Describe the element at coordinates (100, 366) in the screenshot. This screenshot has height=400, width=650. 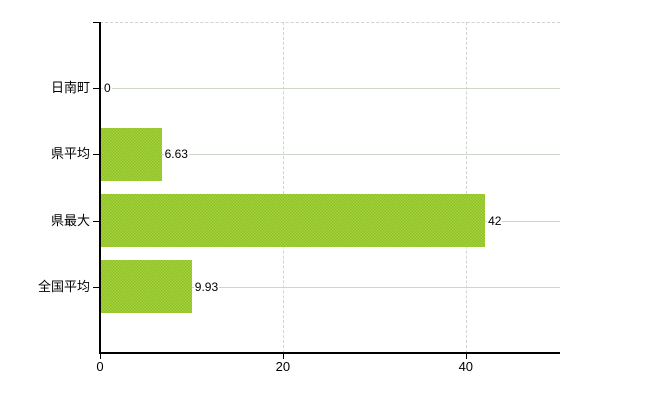
I see `x-axis-tick-label: 0` at that location.